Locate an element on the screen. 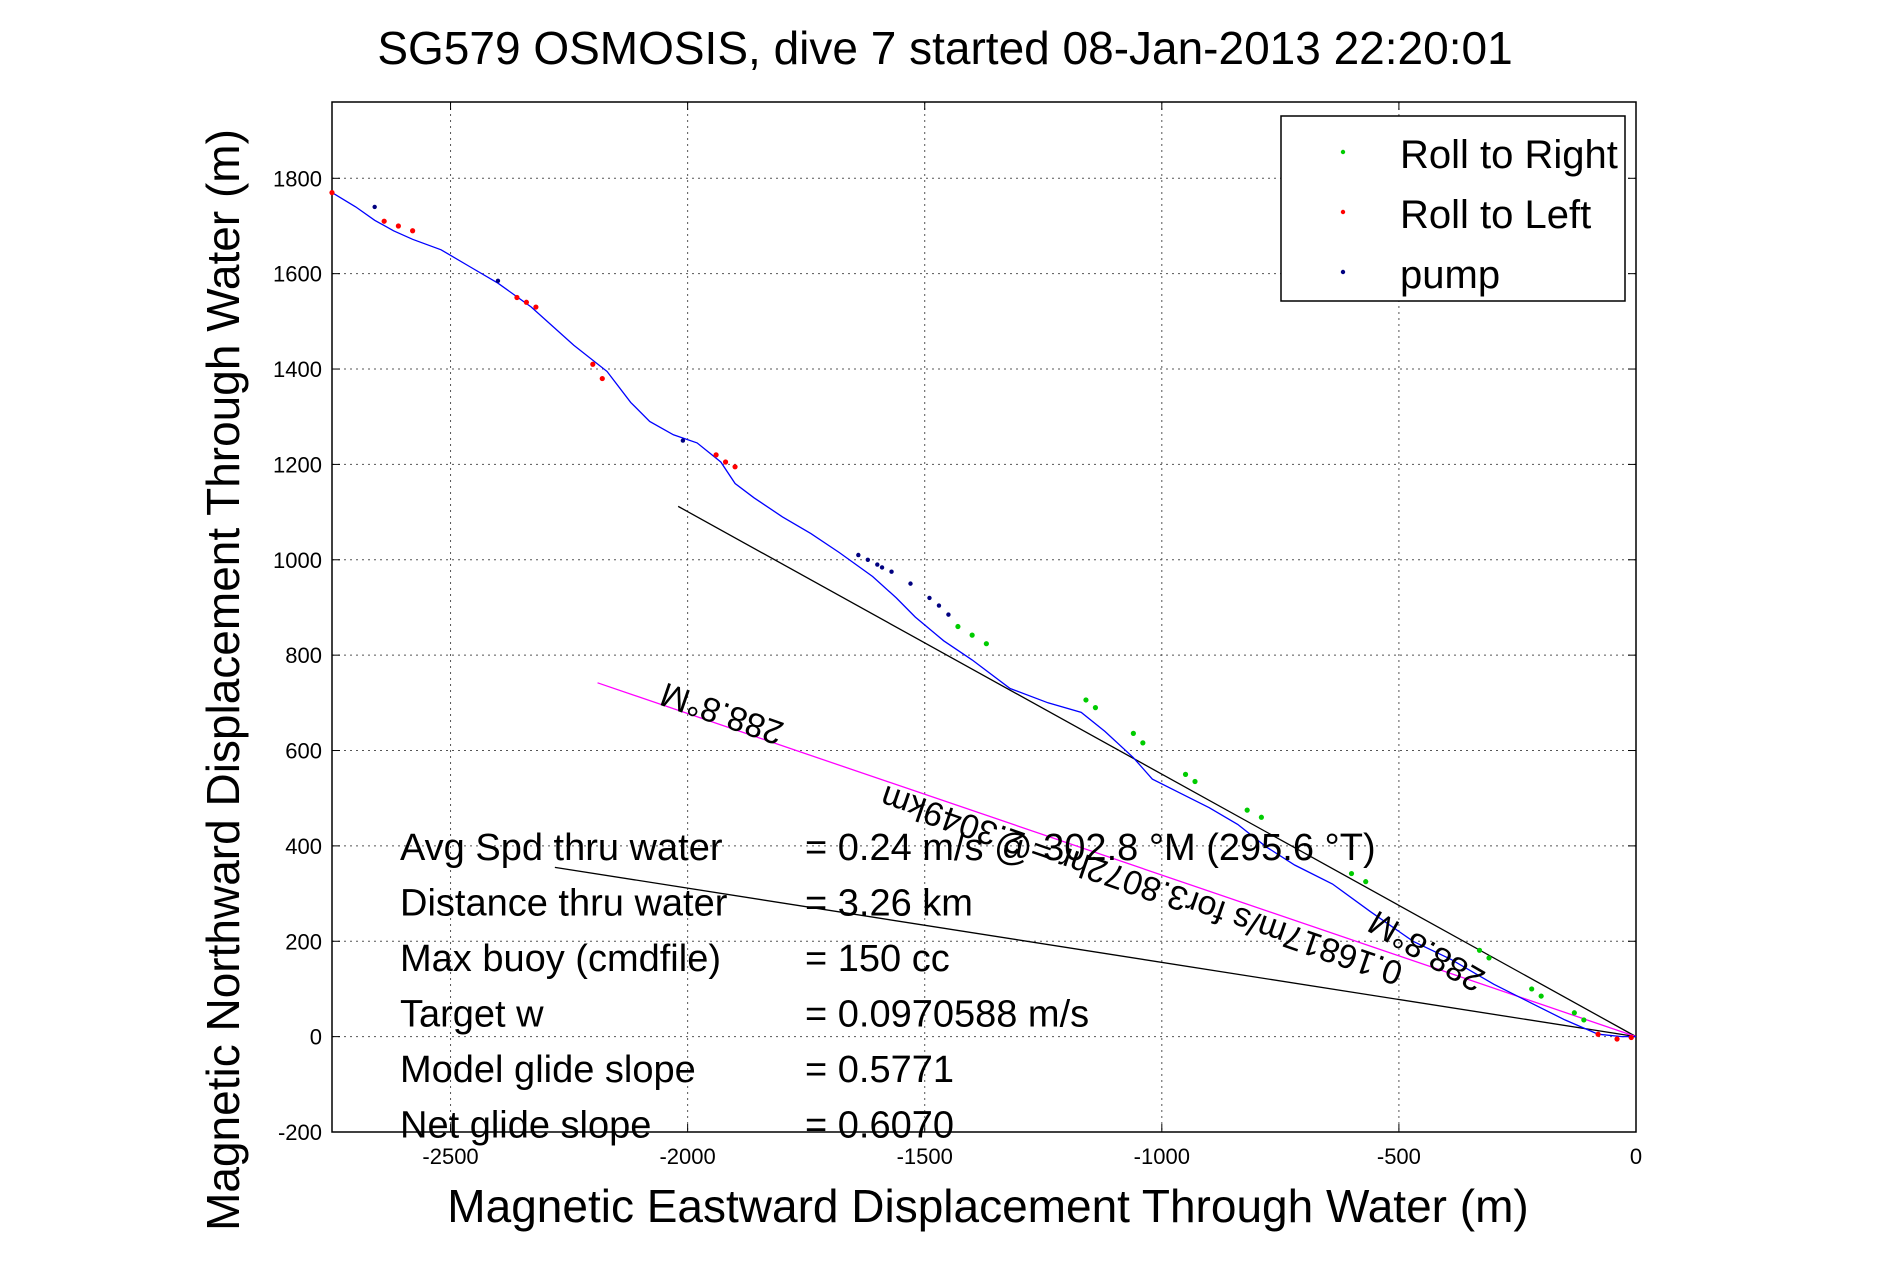  legend-label: Roll to Right is located at coordinates (1509, 155).